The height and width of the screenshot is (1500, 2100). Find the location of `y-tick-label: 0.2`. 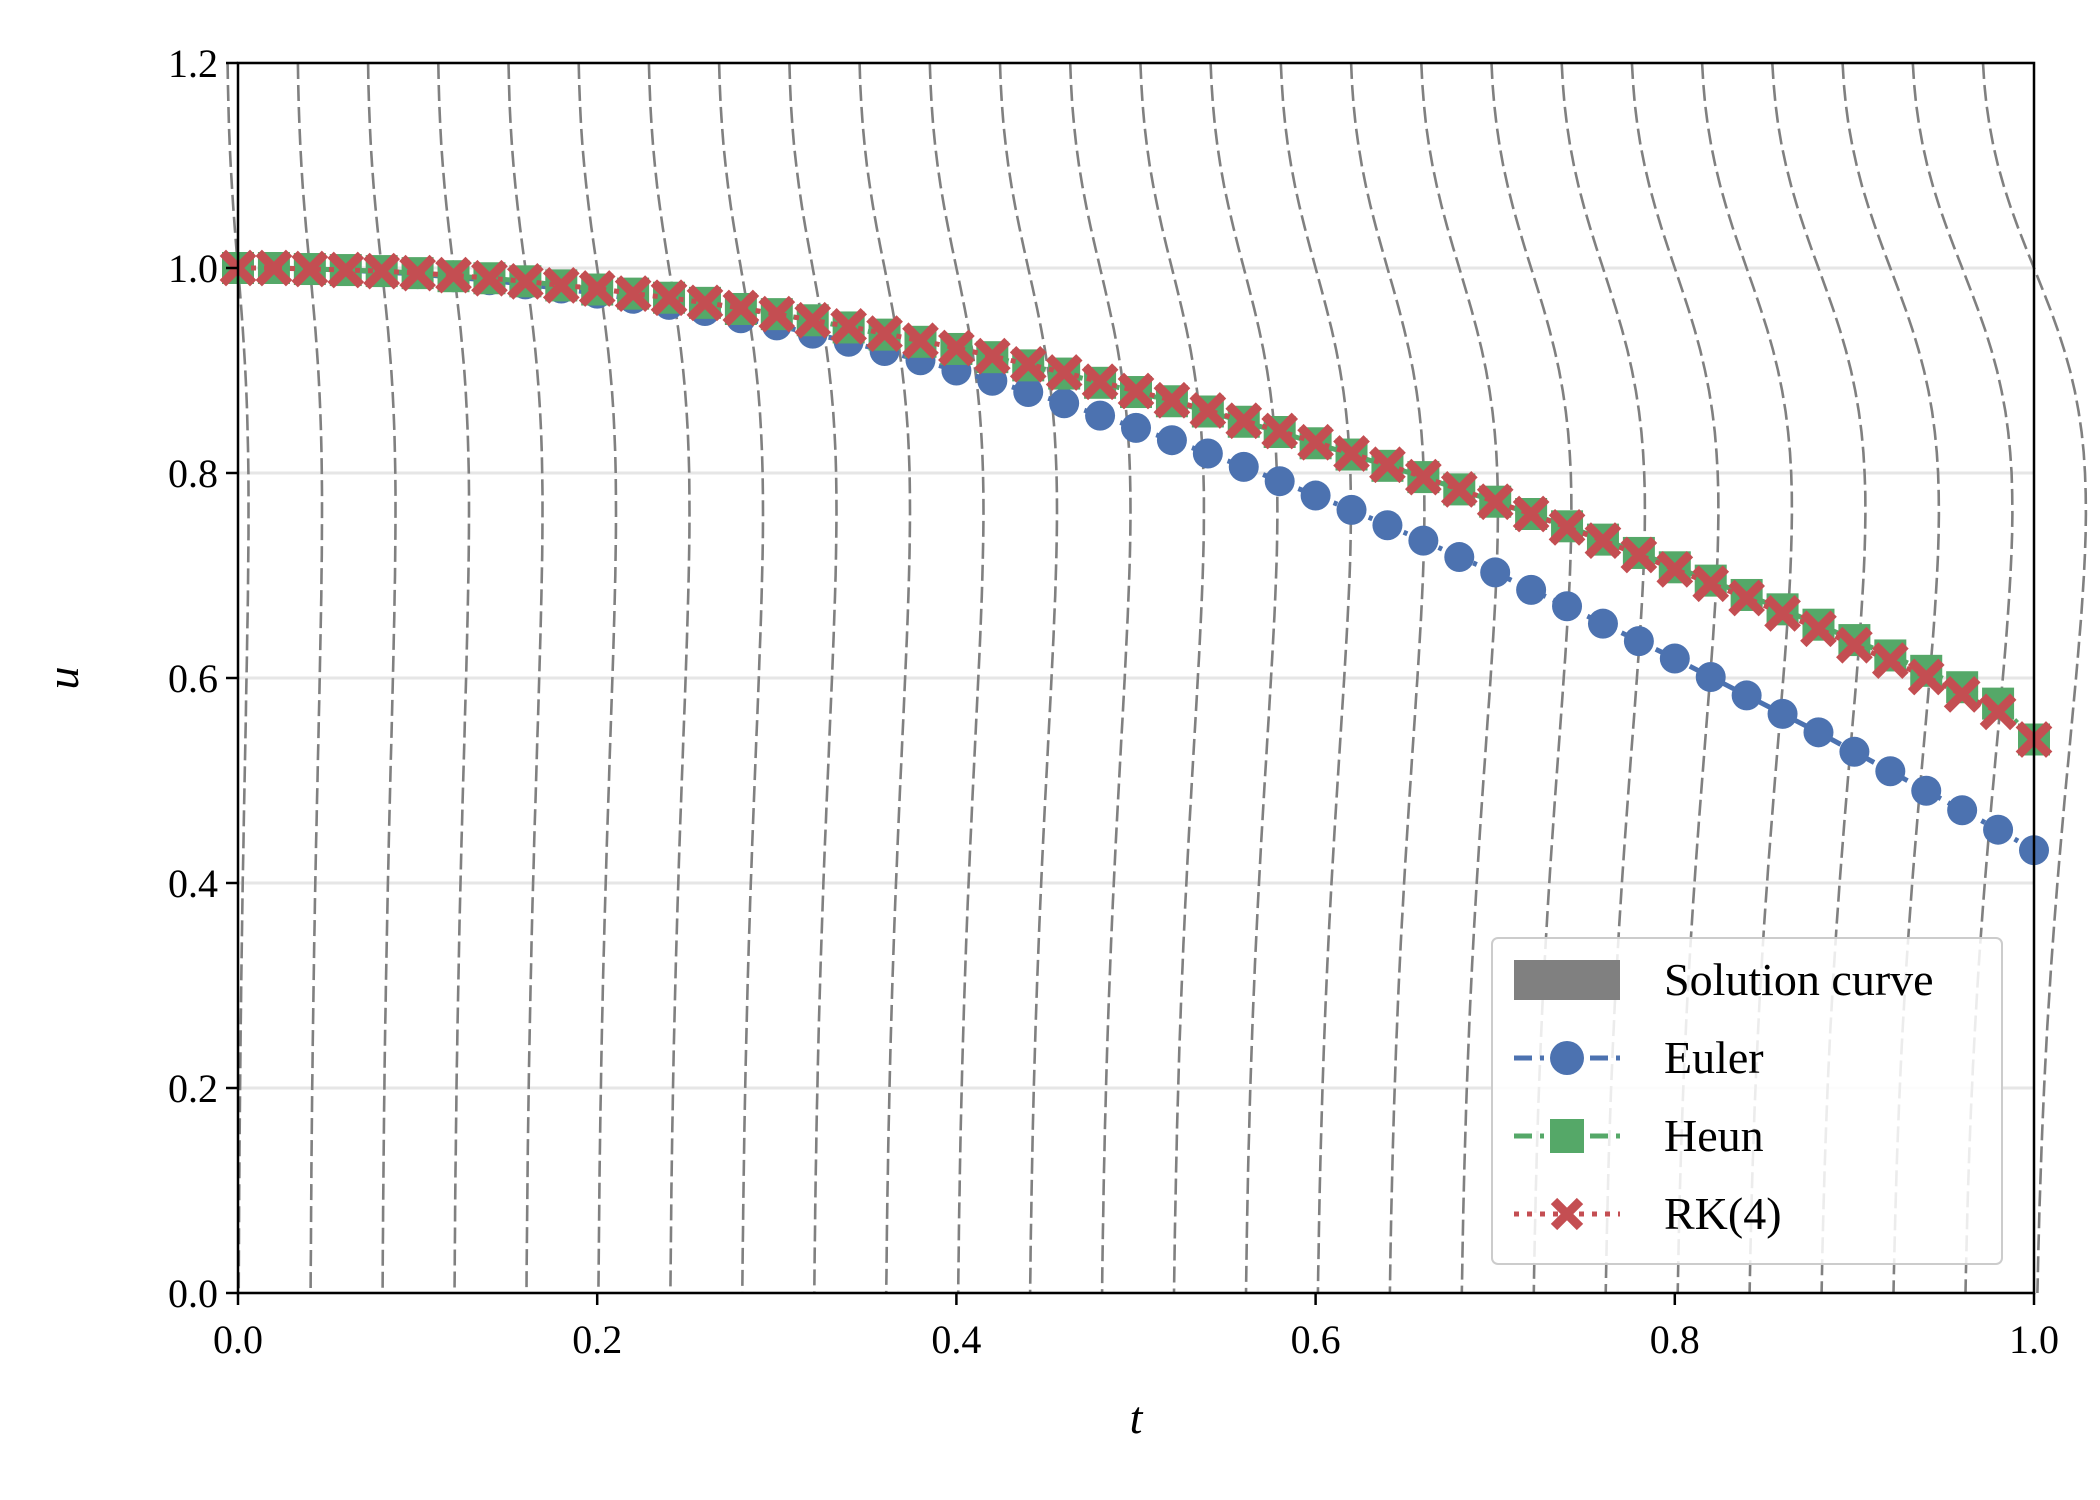

y-tick-label: 0.2 is located at coordinates (193, 1088).